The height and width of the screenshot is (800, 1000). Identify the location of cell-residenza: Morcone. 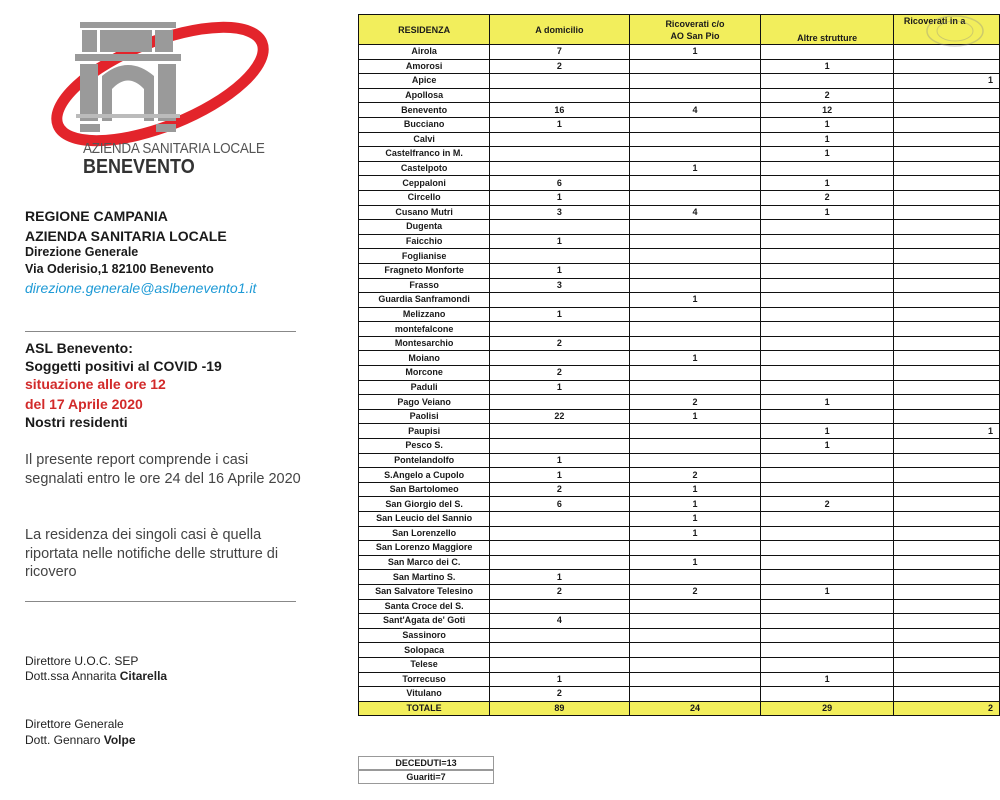
(424, 373).